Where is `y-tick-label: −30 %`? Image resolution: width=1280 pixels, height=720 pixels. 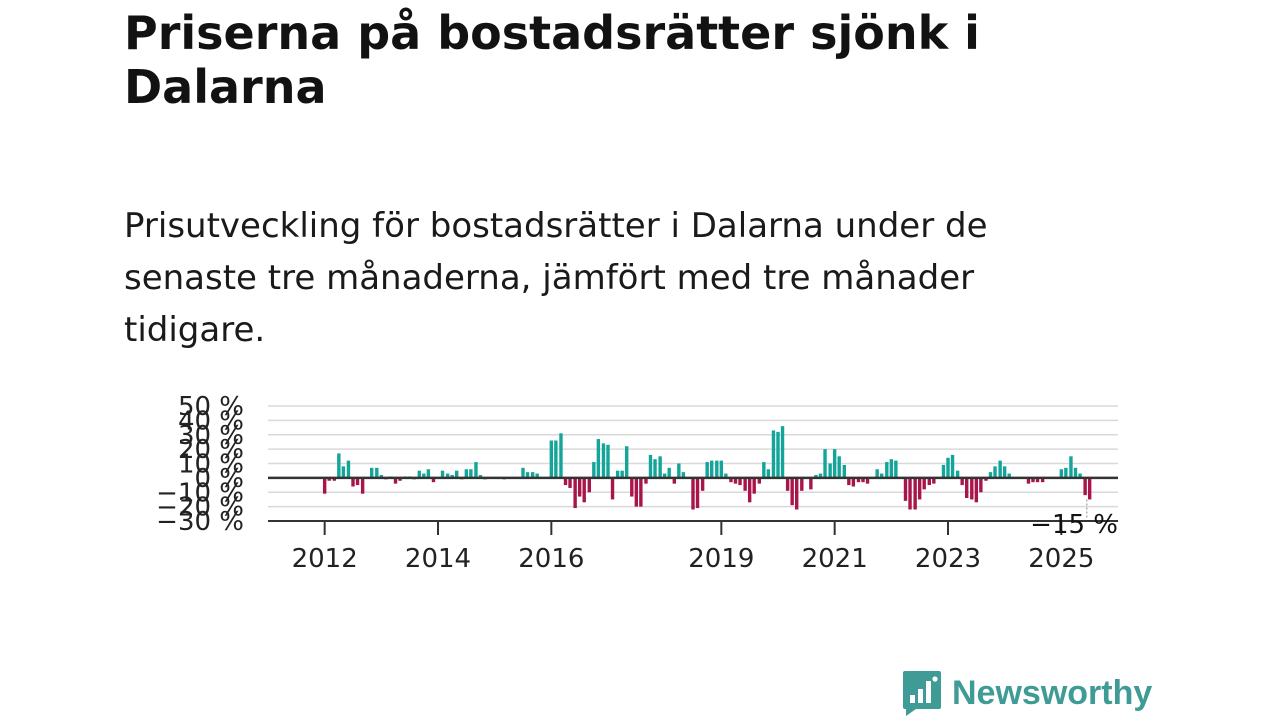 y-tick-label: −30 % is located at coordinates (200, 522).